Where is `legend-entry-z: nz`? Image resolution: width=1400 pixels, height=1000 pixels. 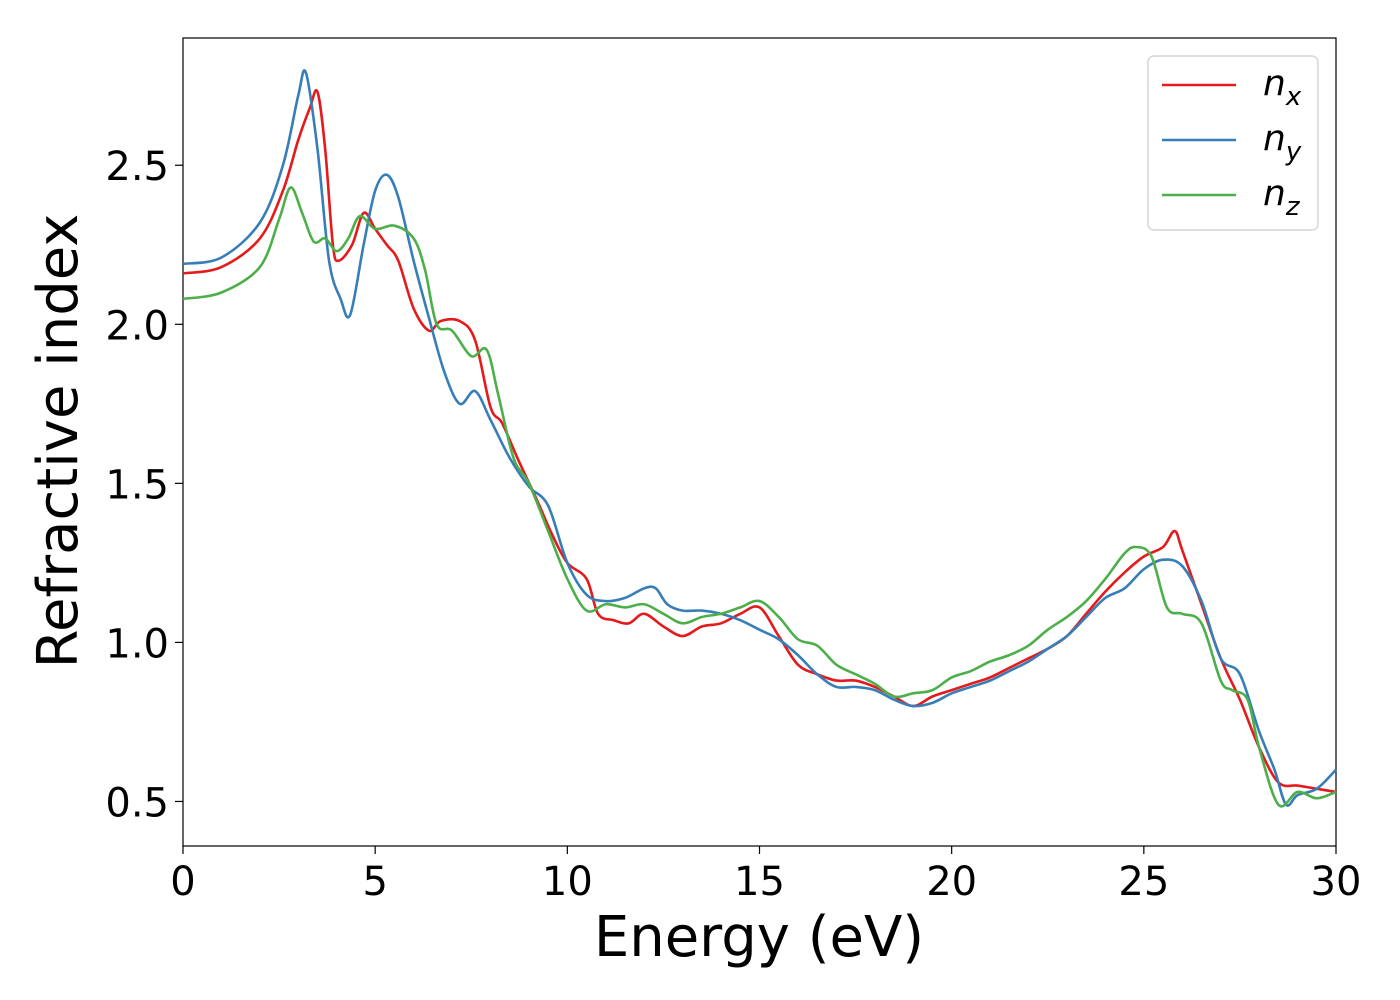 legend-entry-z: nz is located at coordinates (1282, 197).